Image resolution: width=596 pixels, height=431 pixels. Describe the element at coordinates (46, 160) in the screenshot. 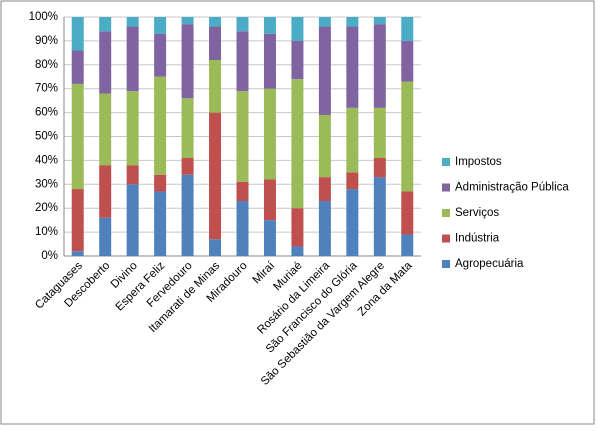

I see `y-tick-label: 40%` at that location.